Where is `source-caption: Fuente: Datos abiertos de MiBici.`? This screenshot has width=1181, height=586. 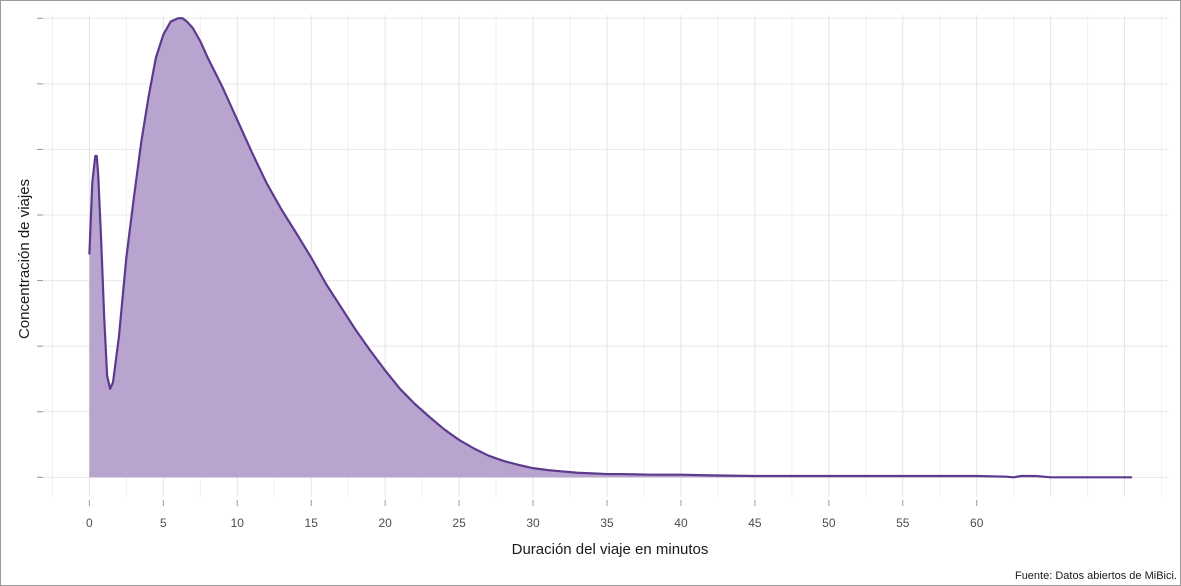
source-caption: Fuente: Datos abiertos de MiBici. is located at coordinates (1096, 576).